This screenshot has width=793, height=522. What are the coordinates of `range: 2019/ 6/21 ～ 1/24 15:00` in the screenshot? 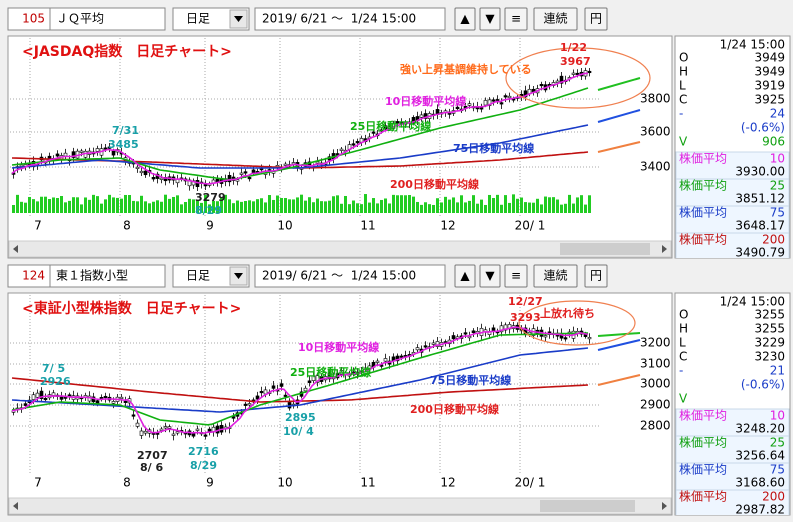 It's located at (339, 19).